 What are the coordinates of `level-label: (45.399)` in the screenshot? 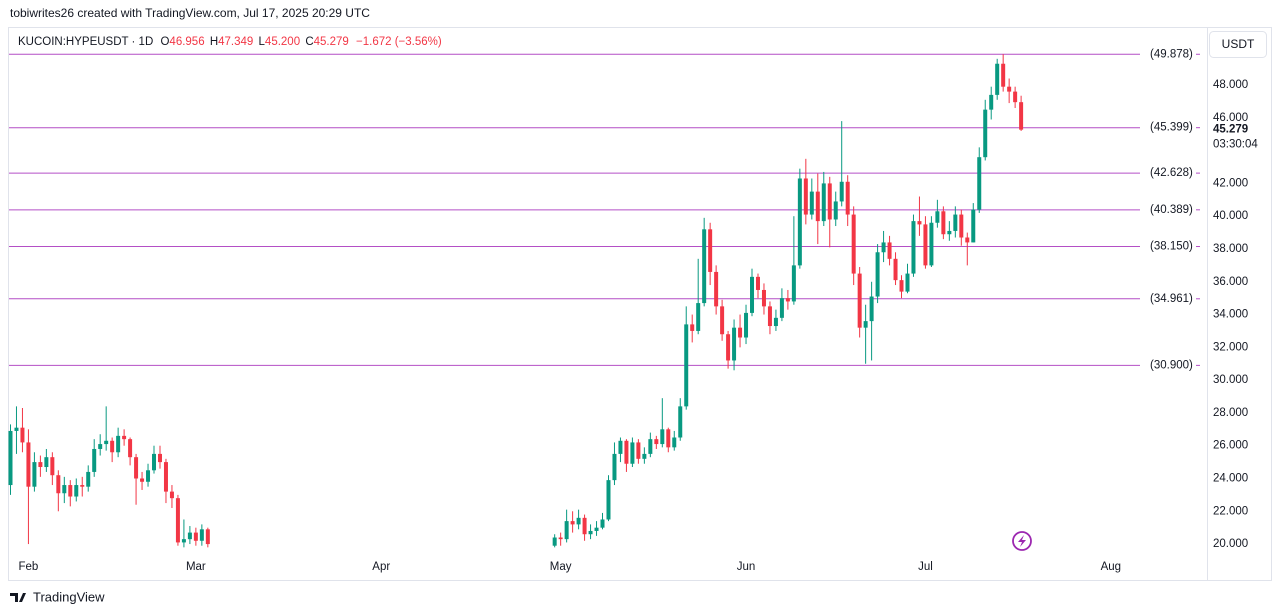 It's located at (1171, 128).